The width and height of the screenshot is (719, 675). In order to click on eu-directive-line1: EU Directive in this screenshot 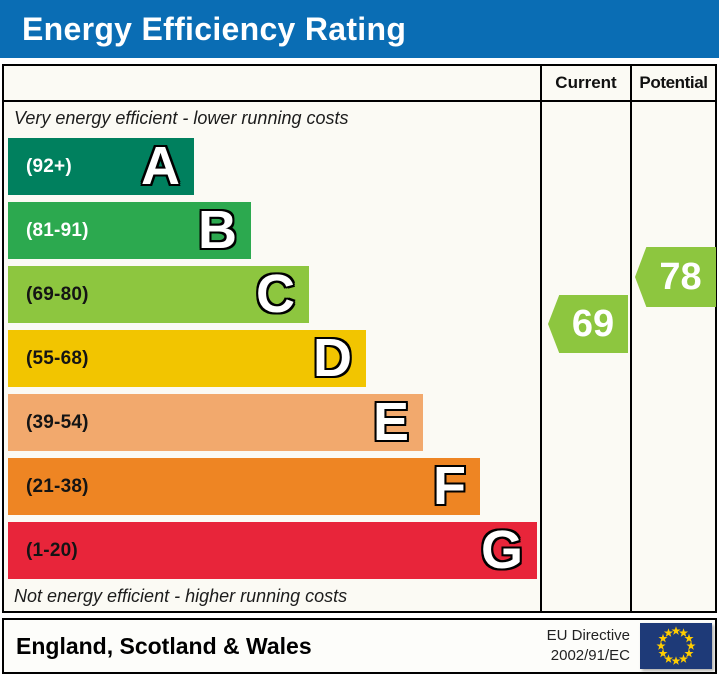, I will do `click(588, 635)`.